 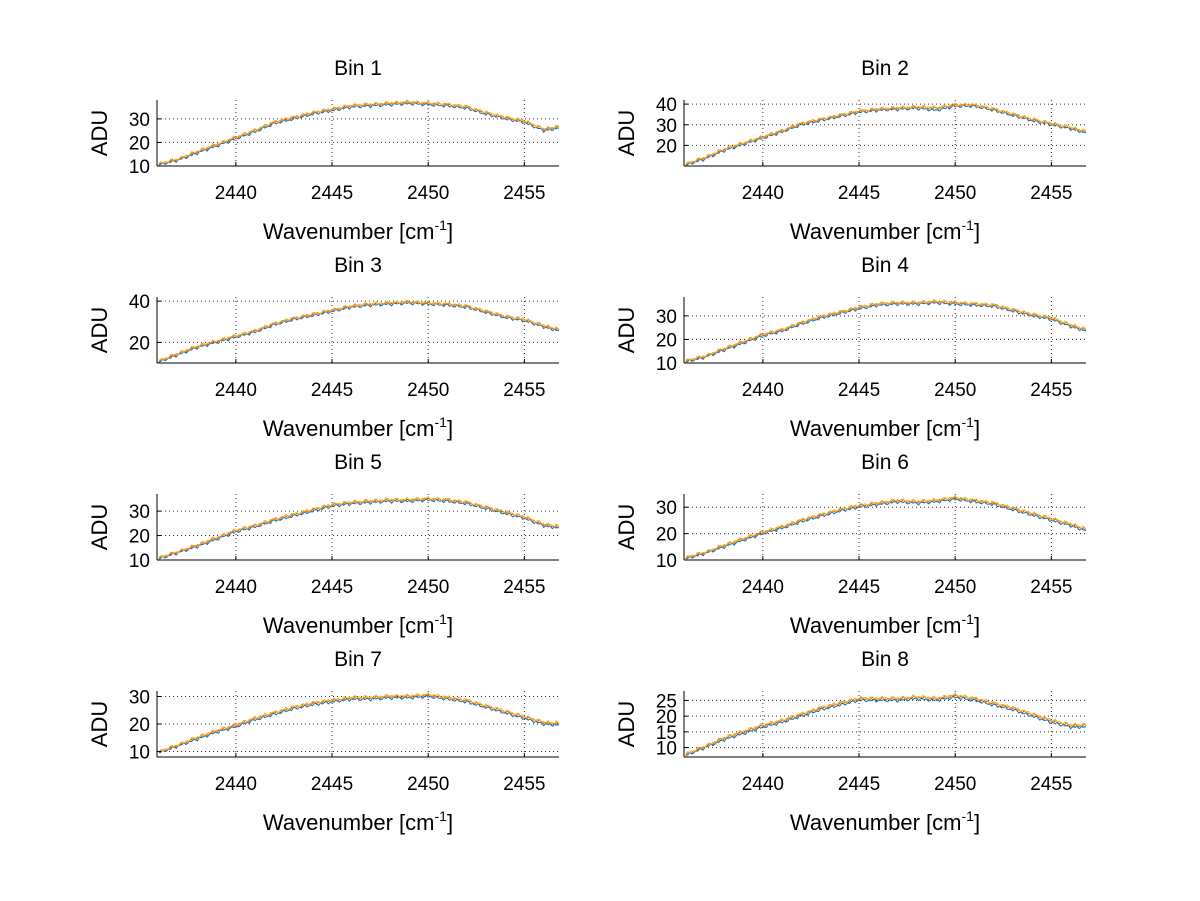 I want to click on chart-title: Bin 4, so click(x=885, y=265).